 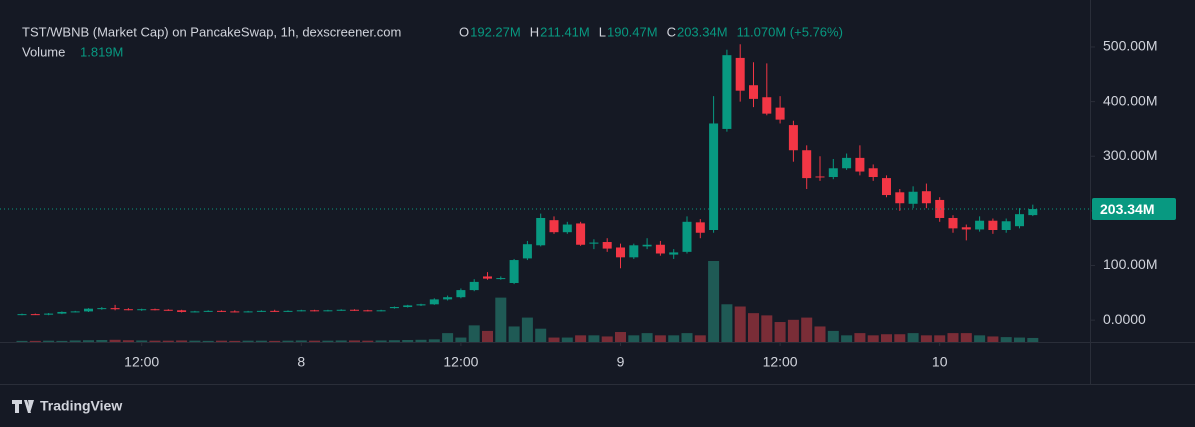 What do you see at coordinates (621, 362) in the screenshot?
I see `x-tick-label: 9` at bounding box center [621, 362].